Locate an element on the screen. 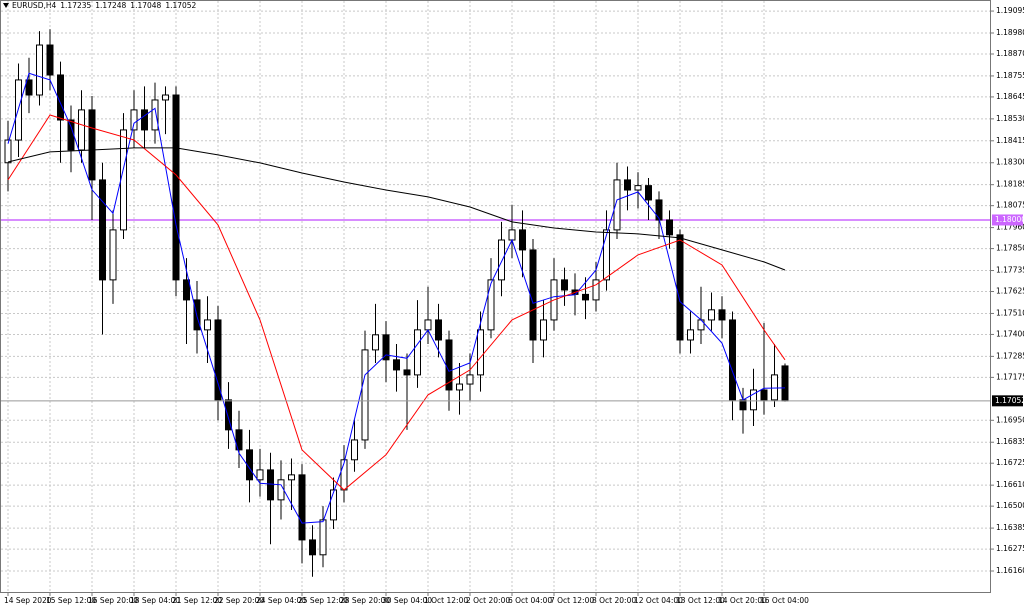  y-tick-label: 1.18415 is located at coordinates (1010, 140).